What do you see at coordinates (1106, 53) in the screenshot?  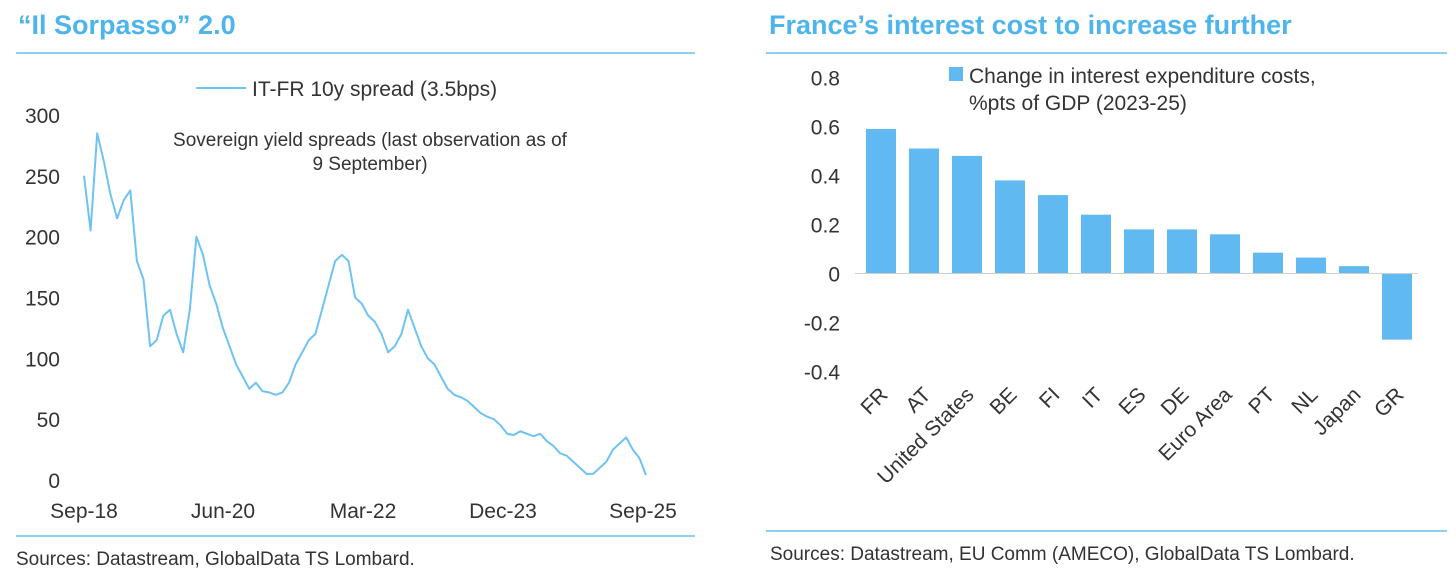 I see `right-title-rule` at bounding box center [1106, 53].